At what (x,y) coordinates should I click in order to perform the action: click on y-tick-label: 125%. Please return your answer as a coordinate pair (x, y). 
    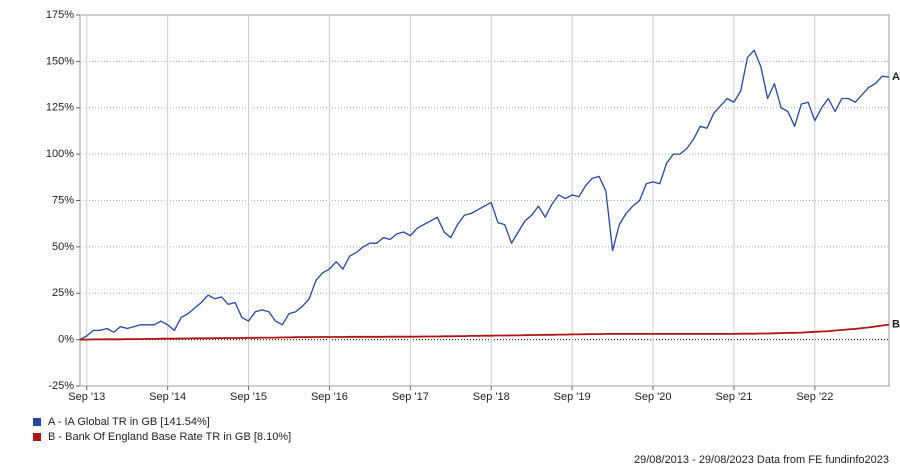
    Looking at the image, I should click on (60, 108).